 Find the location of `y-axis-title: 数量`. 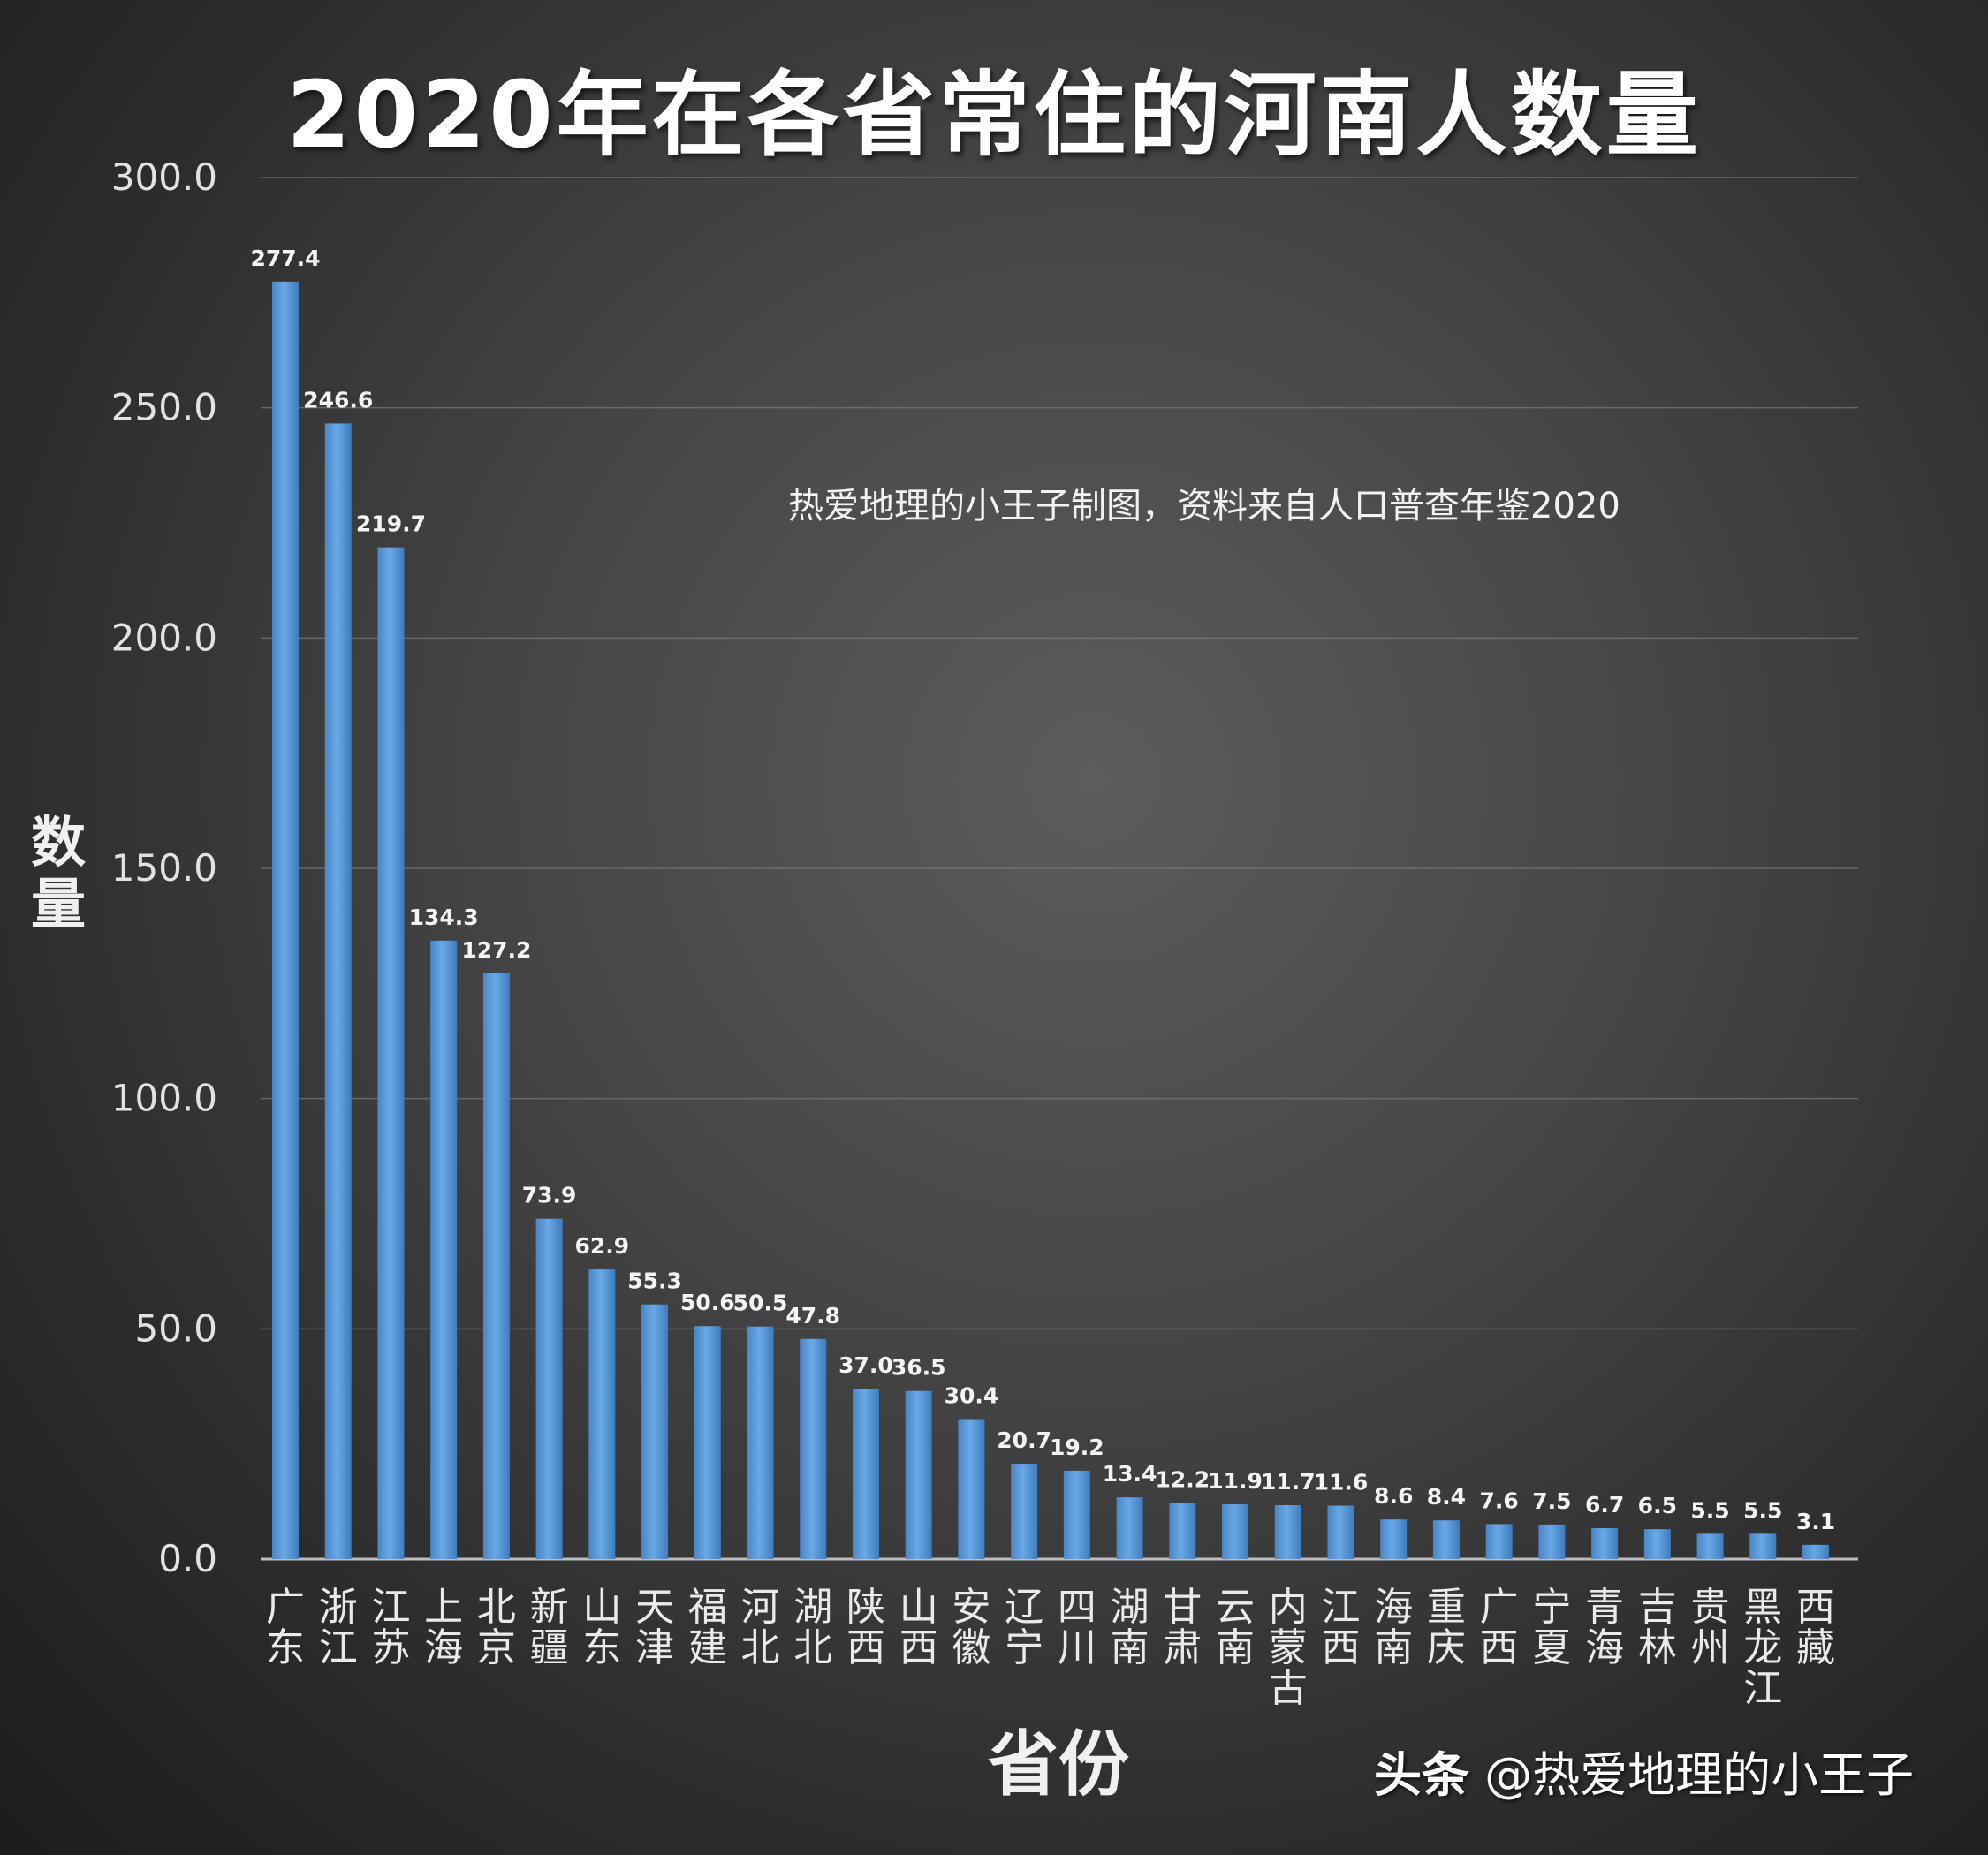

y-axis-title: 数量 is located at coordinates (58, 873).